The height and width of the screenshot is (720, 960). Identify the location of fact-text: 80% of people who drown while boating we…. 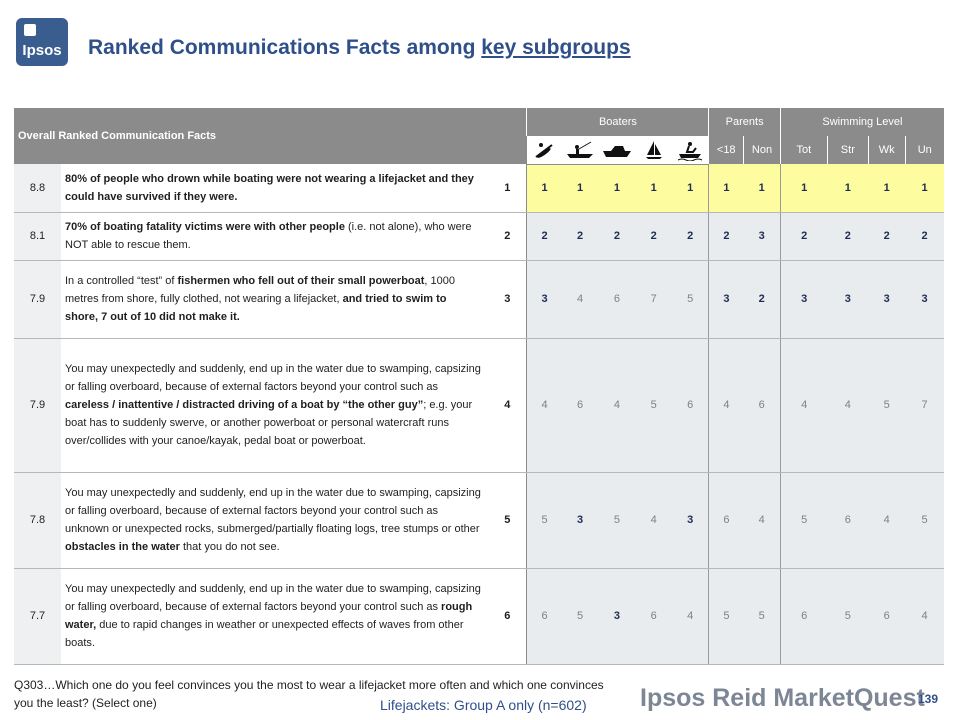
(275, 188).